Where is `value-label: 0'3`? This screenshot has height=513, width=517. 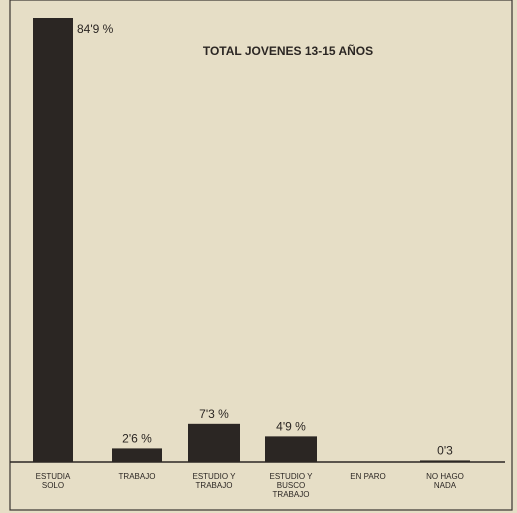 value-label: 0'3 is located at coordinates (445, 451).